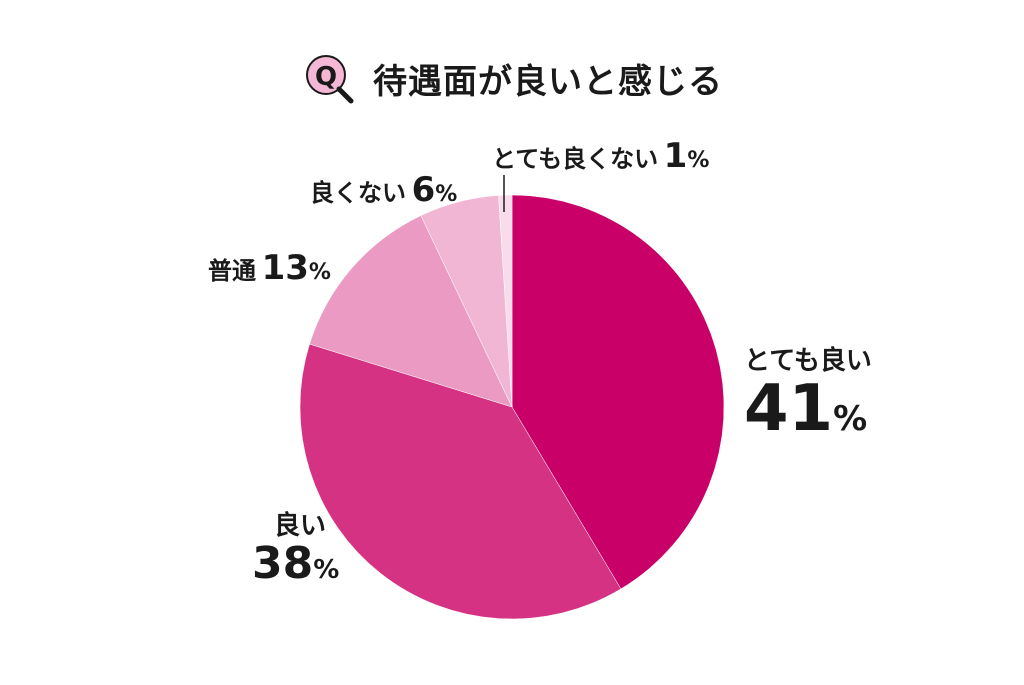  Describe the element at coordinates (300, 526) in the screenshot. I see `slice-label-good-name: 良い` at that location.